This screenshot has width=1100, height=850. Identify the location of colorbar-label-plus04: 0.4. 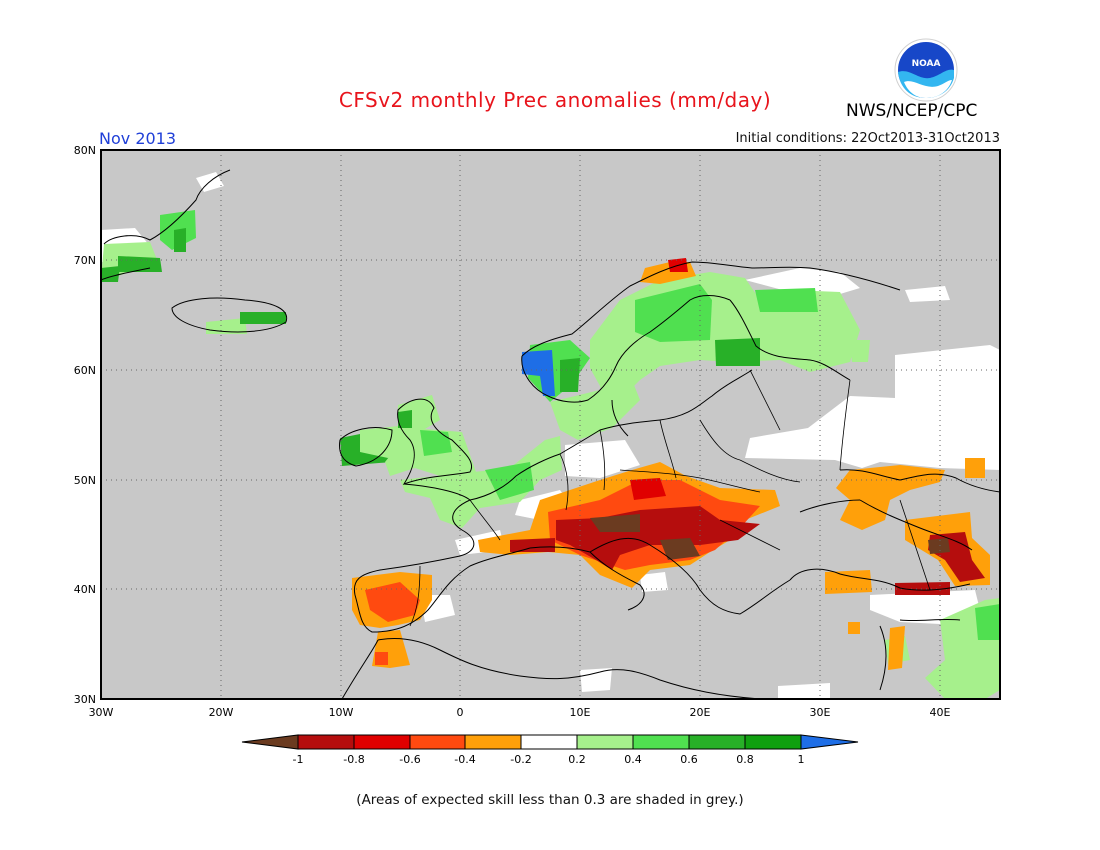
(633, 759).